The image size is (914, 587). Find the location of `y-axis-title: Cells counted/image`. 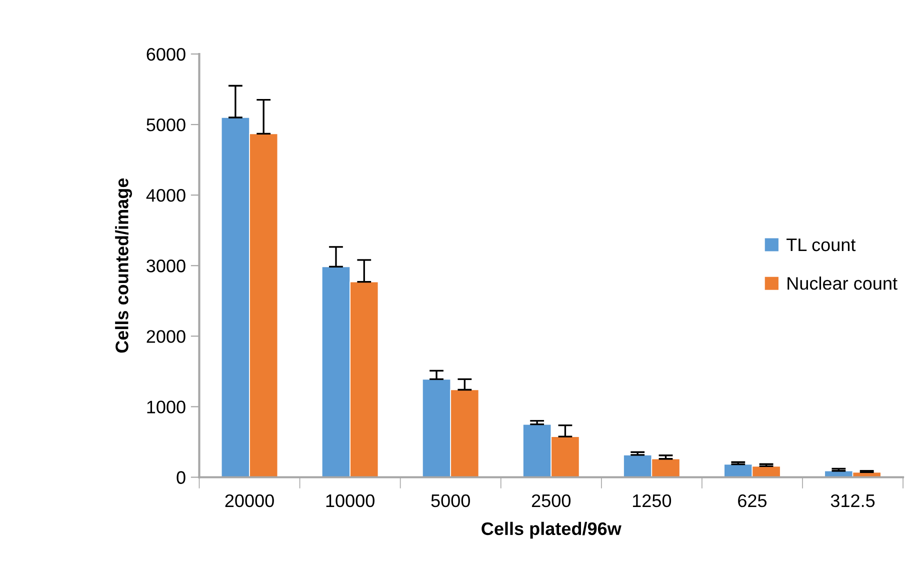

y-axis-title: Cells counted/image is located at coordinates (123, 265).